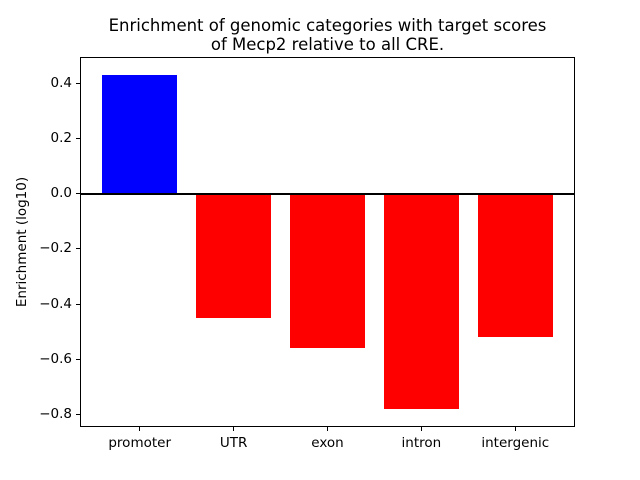 The height and width of the screenshot is (480, 640). Describe the element at coordinates (421, 301) in the screenshot. I see `bar-intron` at that location.